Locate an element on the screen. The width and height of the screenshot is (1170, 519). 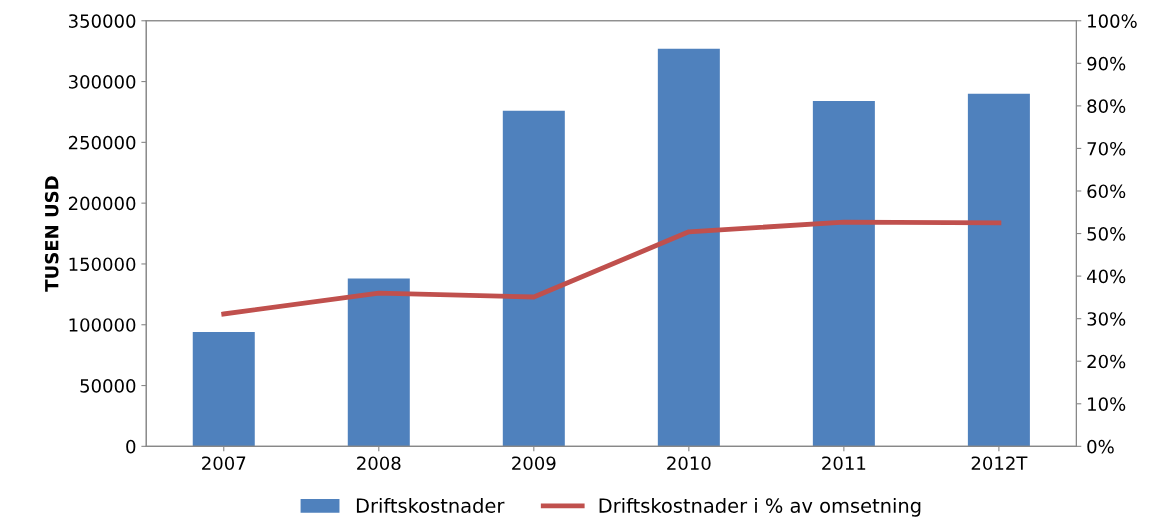
y-tick-label: 300000 is located at coordinates (102, 82).